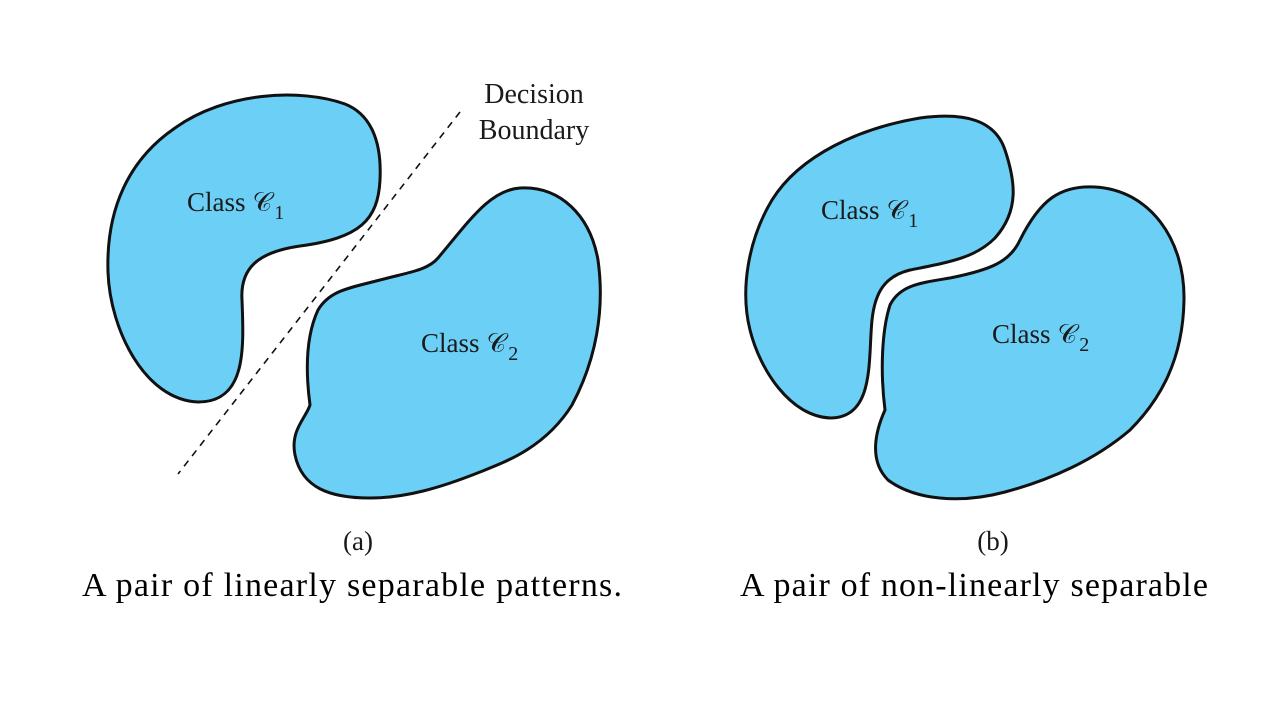 The image size is (1280, 720). Describe the element at coordinates (358, 541) in the screenshot. I see `panel-a-tag: (a)` at that location.